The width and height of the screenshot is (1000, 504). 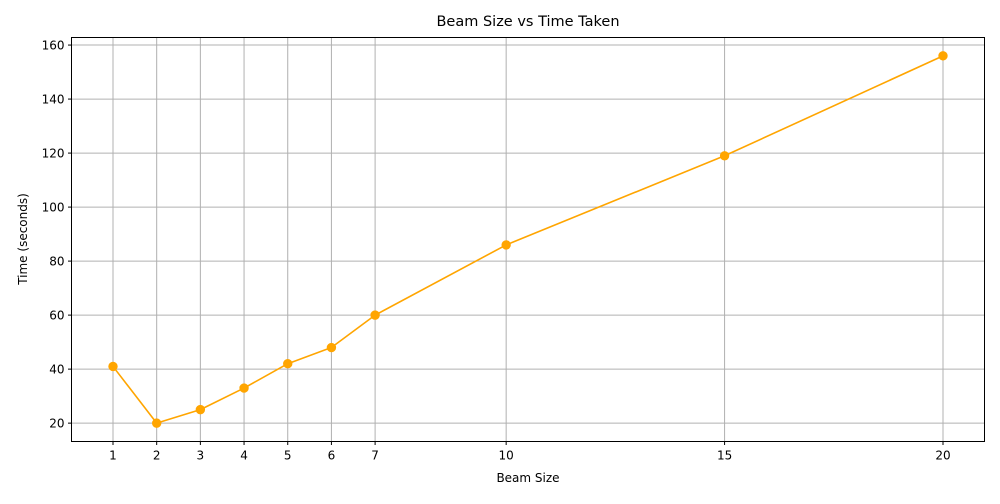 I want to click on y-tick-label: 100, so click(x=53, y=207).